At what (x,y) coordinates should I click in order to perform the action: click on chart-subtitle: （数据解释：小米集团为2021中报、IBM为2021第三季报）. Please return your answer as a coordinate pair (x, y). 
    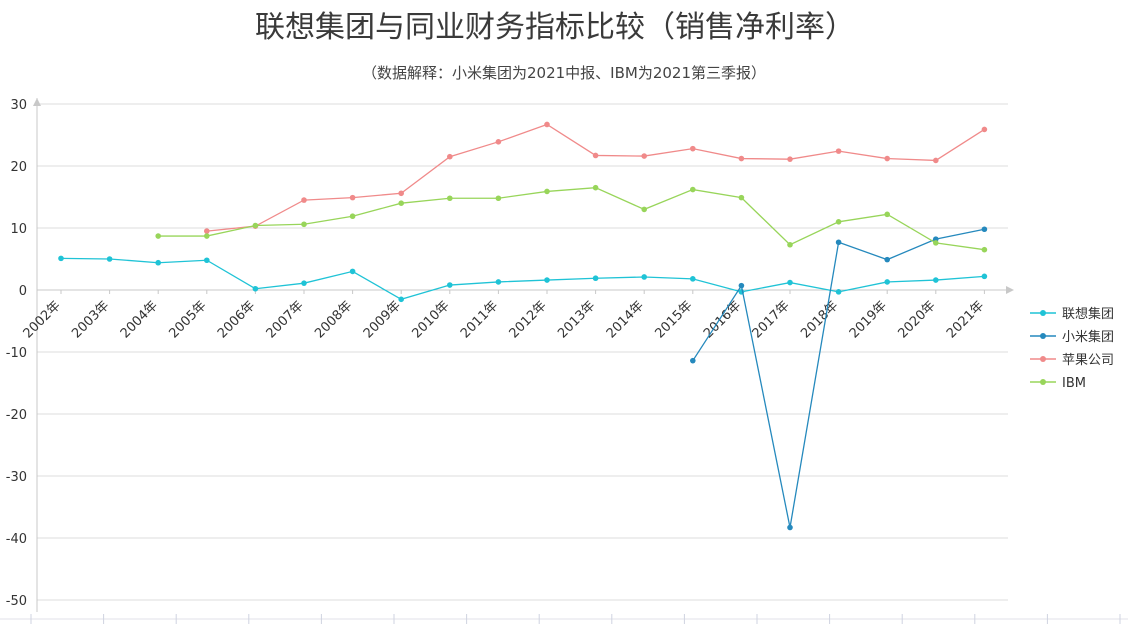
    Looking at the image, I should click on (563, 73).